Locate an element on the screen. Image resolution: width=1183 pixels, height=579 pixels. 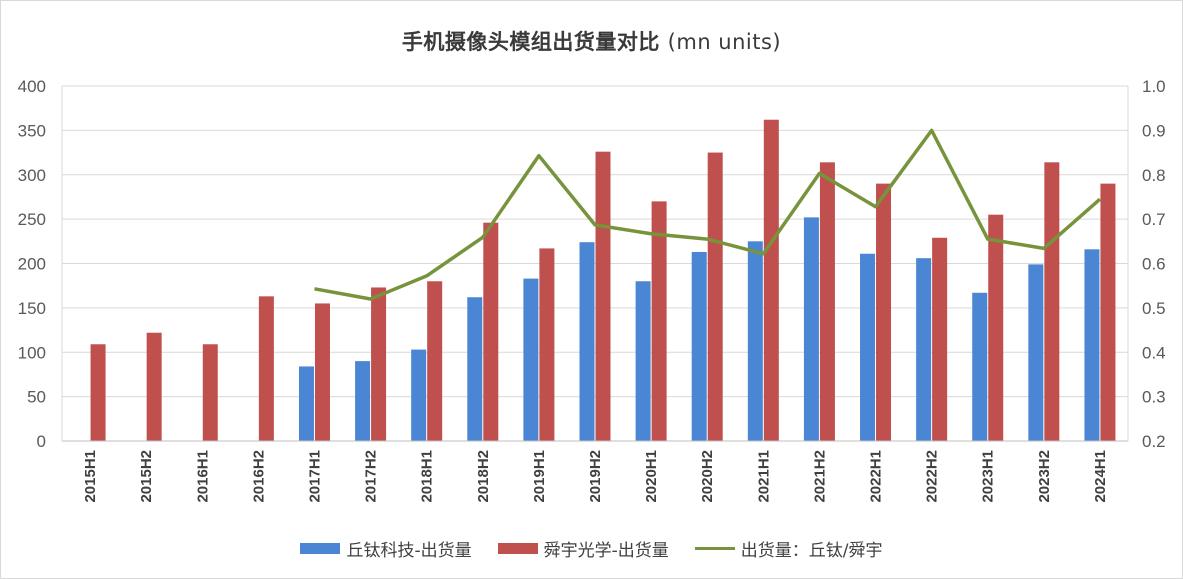
x-tick-label: 2019H1 is located at coordinates (539, 476).